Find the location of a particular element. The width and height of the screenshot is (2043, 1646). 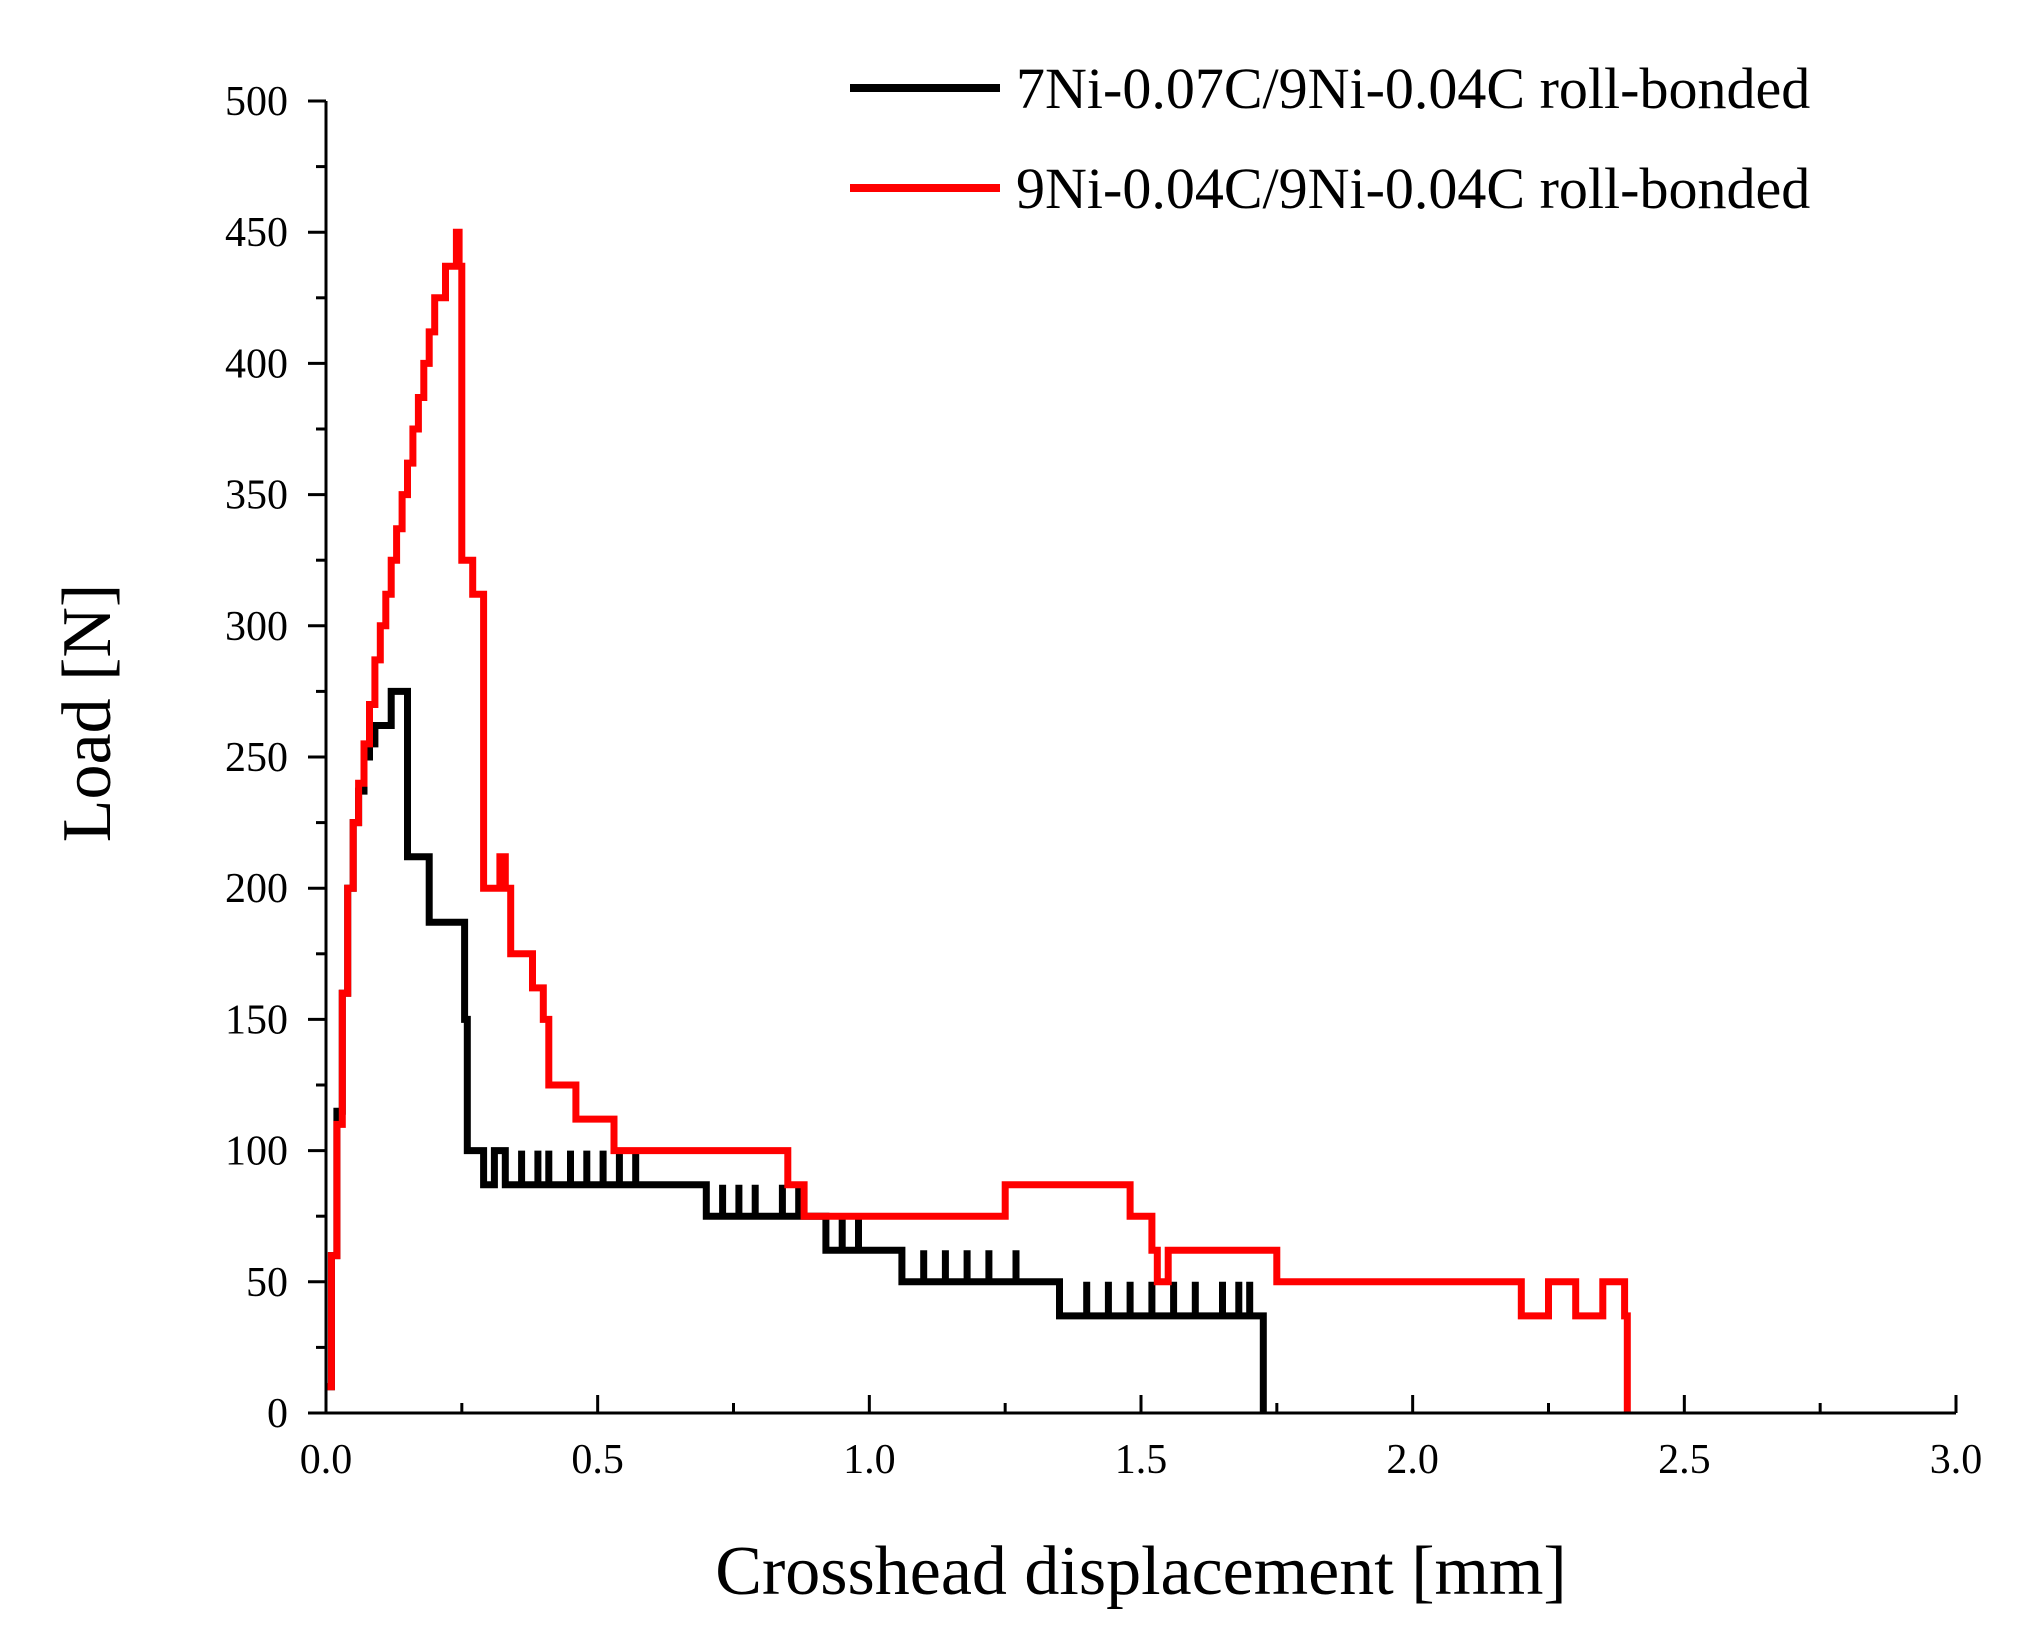

x-tick-label: 0.0 is located at coordinates (326, 1460).